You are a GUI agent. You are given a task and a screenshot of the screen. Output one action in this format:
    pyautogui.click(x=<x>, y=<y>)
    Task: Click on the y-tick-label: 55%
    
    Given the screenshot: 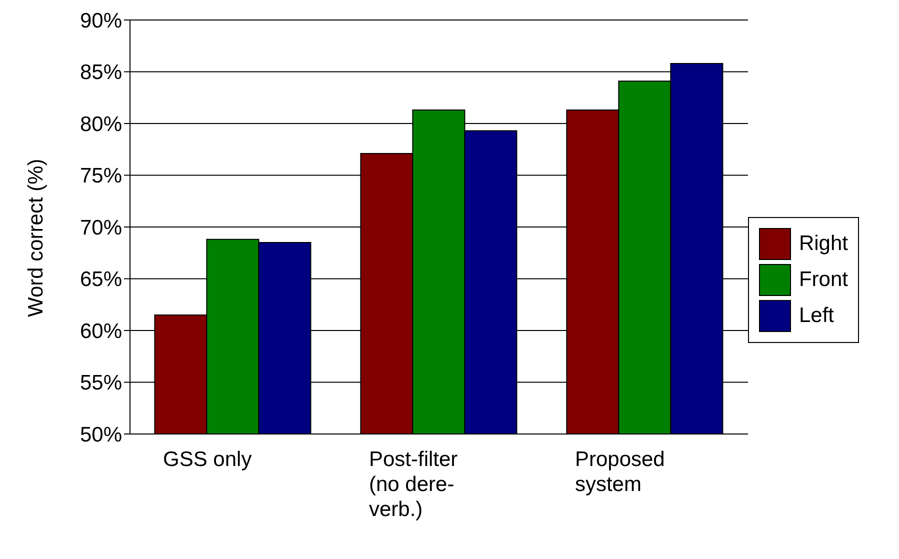 What is the action you would take?
    pyautogui.click(x=101, y=383)
    